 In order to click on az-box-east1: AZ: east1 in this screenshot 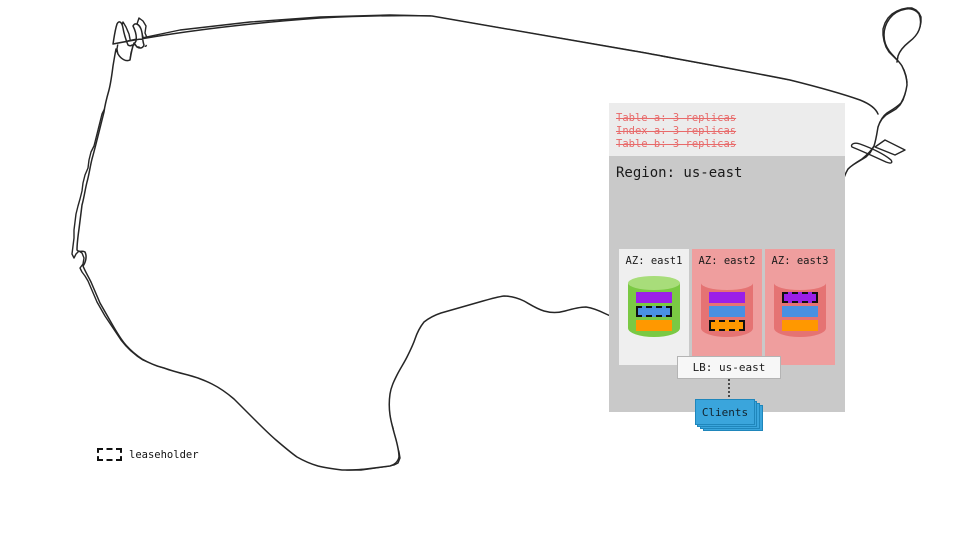, I will do `click(654, 307)`.